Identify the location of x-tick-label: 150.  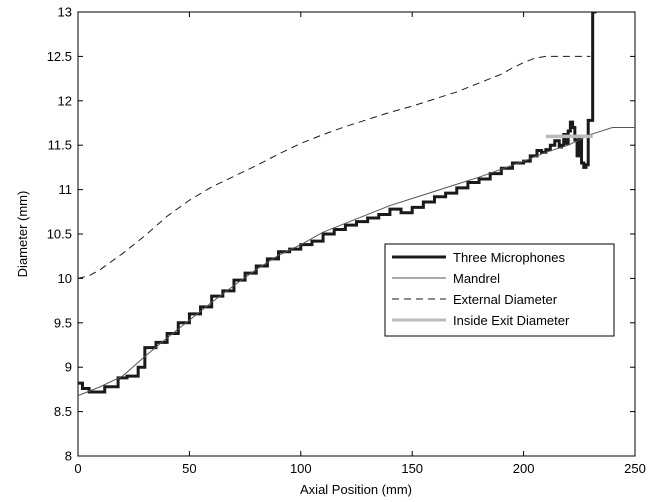
(412, 468).